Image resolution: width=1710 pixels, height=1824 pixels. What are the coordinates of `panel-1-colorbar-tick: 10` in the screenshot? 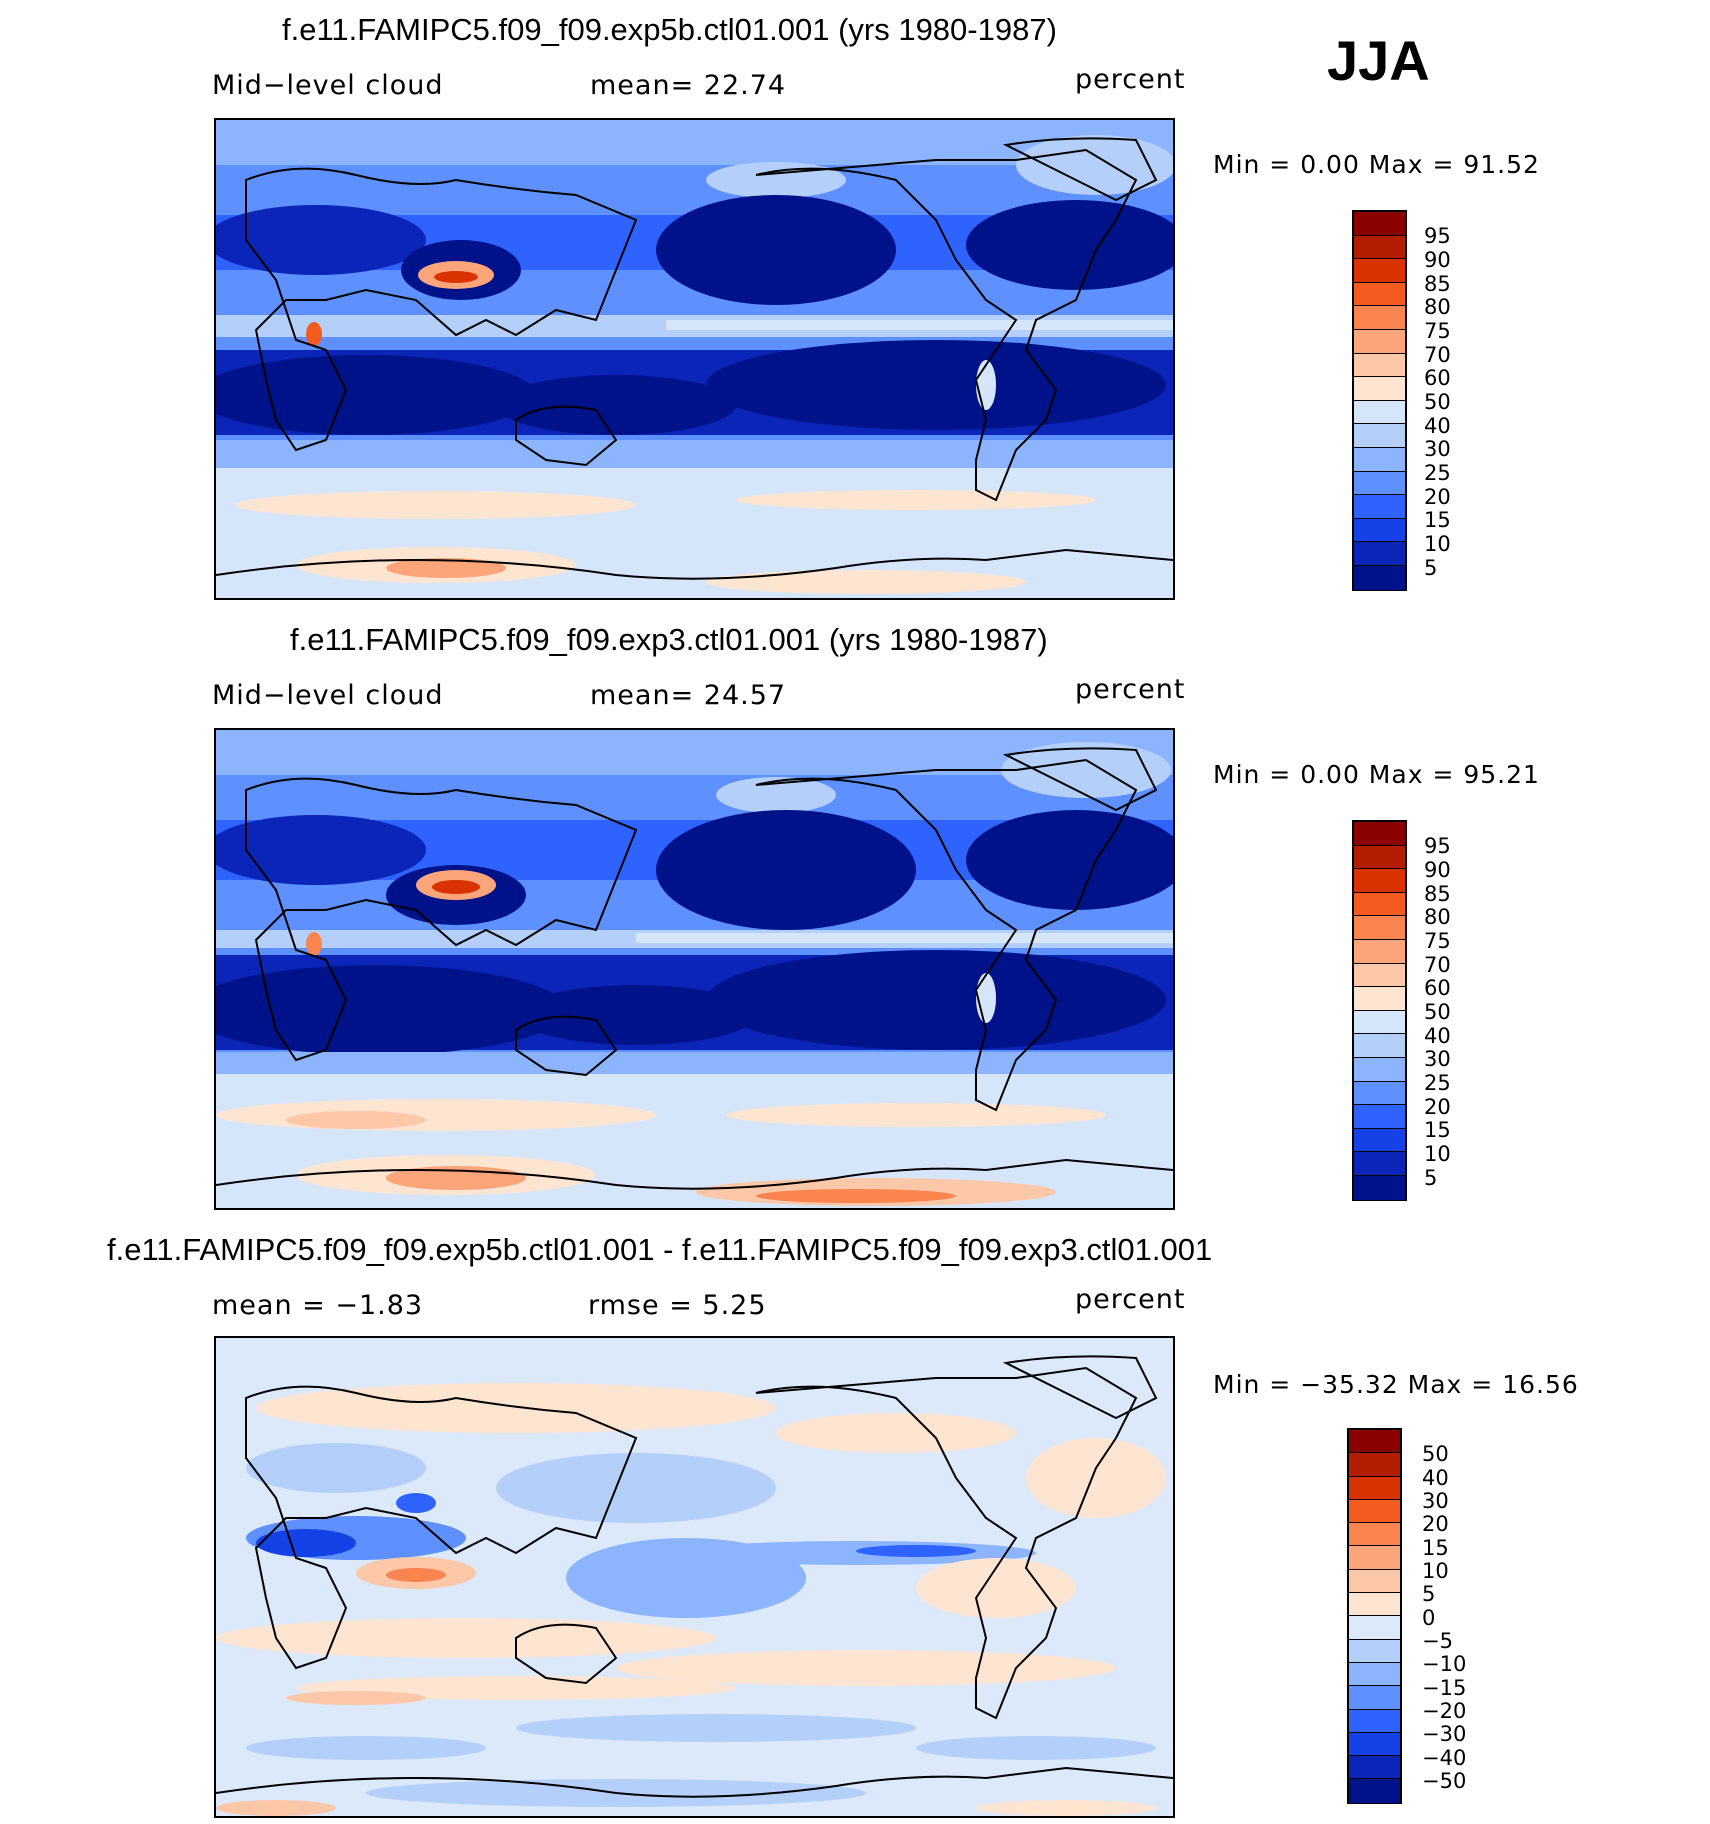 It's located at (1437, 544).